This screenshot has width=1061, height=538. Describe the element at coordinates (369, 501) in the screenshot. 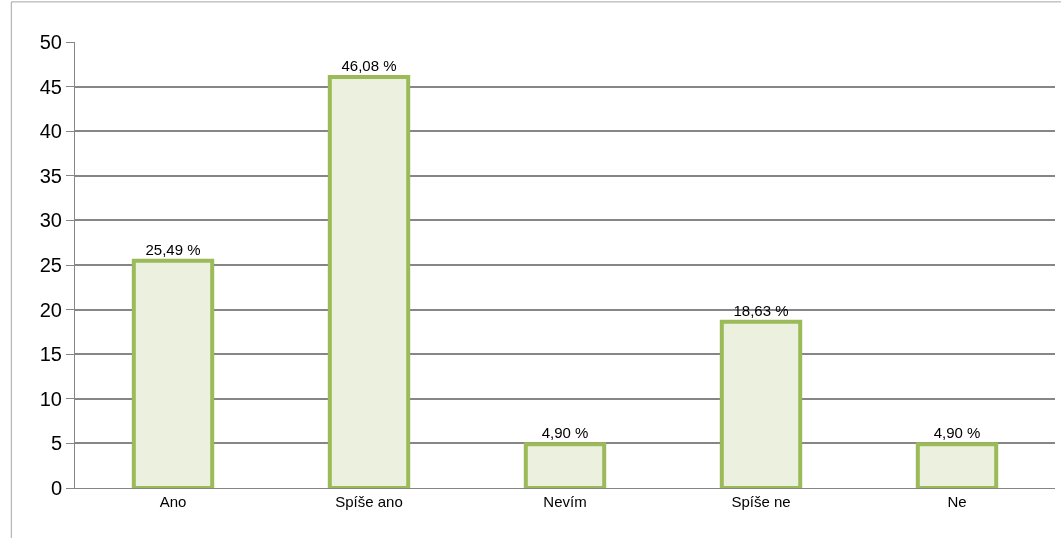

I see `x-tick-label: Spíše ano` at that location.